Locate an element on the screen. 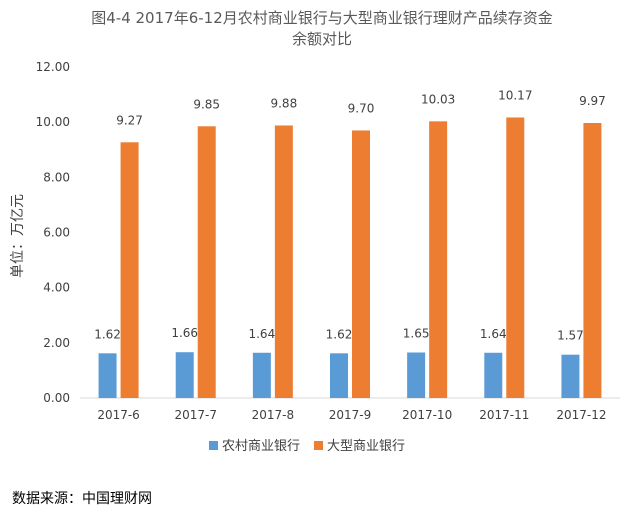  y-tick-label: 8.00 is located at coordinates (56, 177).